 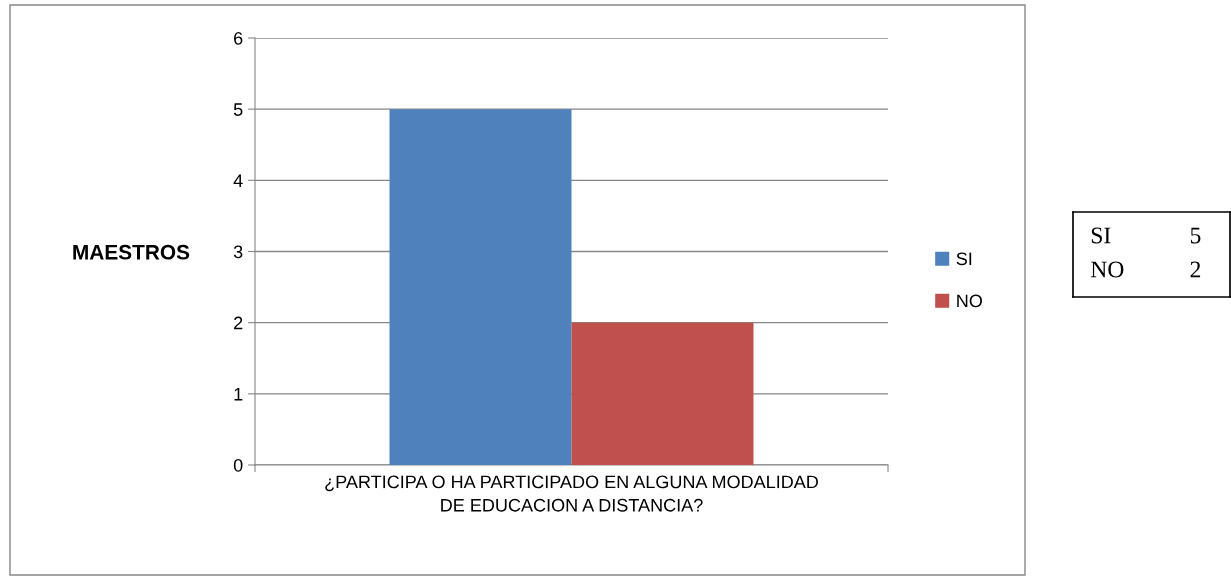 I want to click on category-label: SI, so click(x=1101, y=235).